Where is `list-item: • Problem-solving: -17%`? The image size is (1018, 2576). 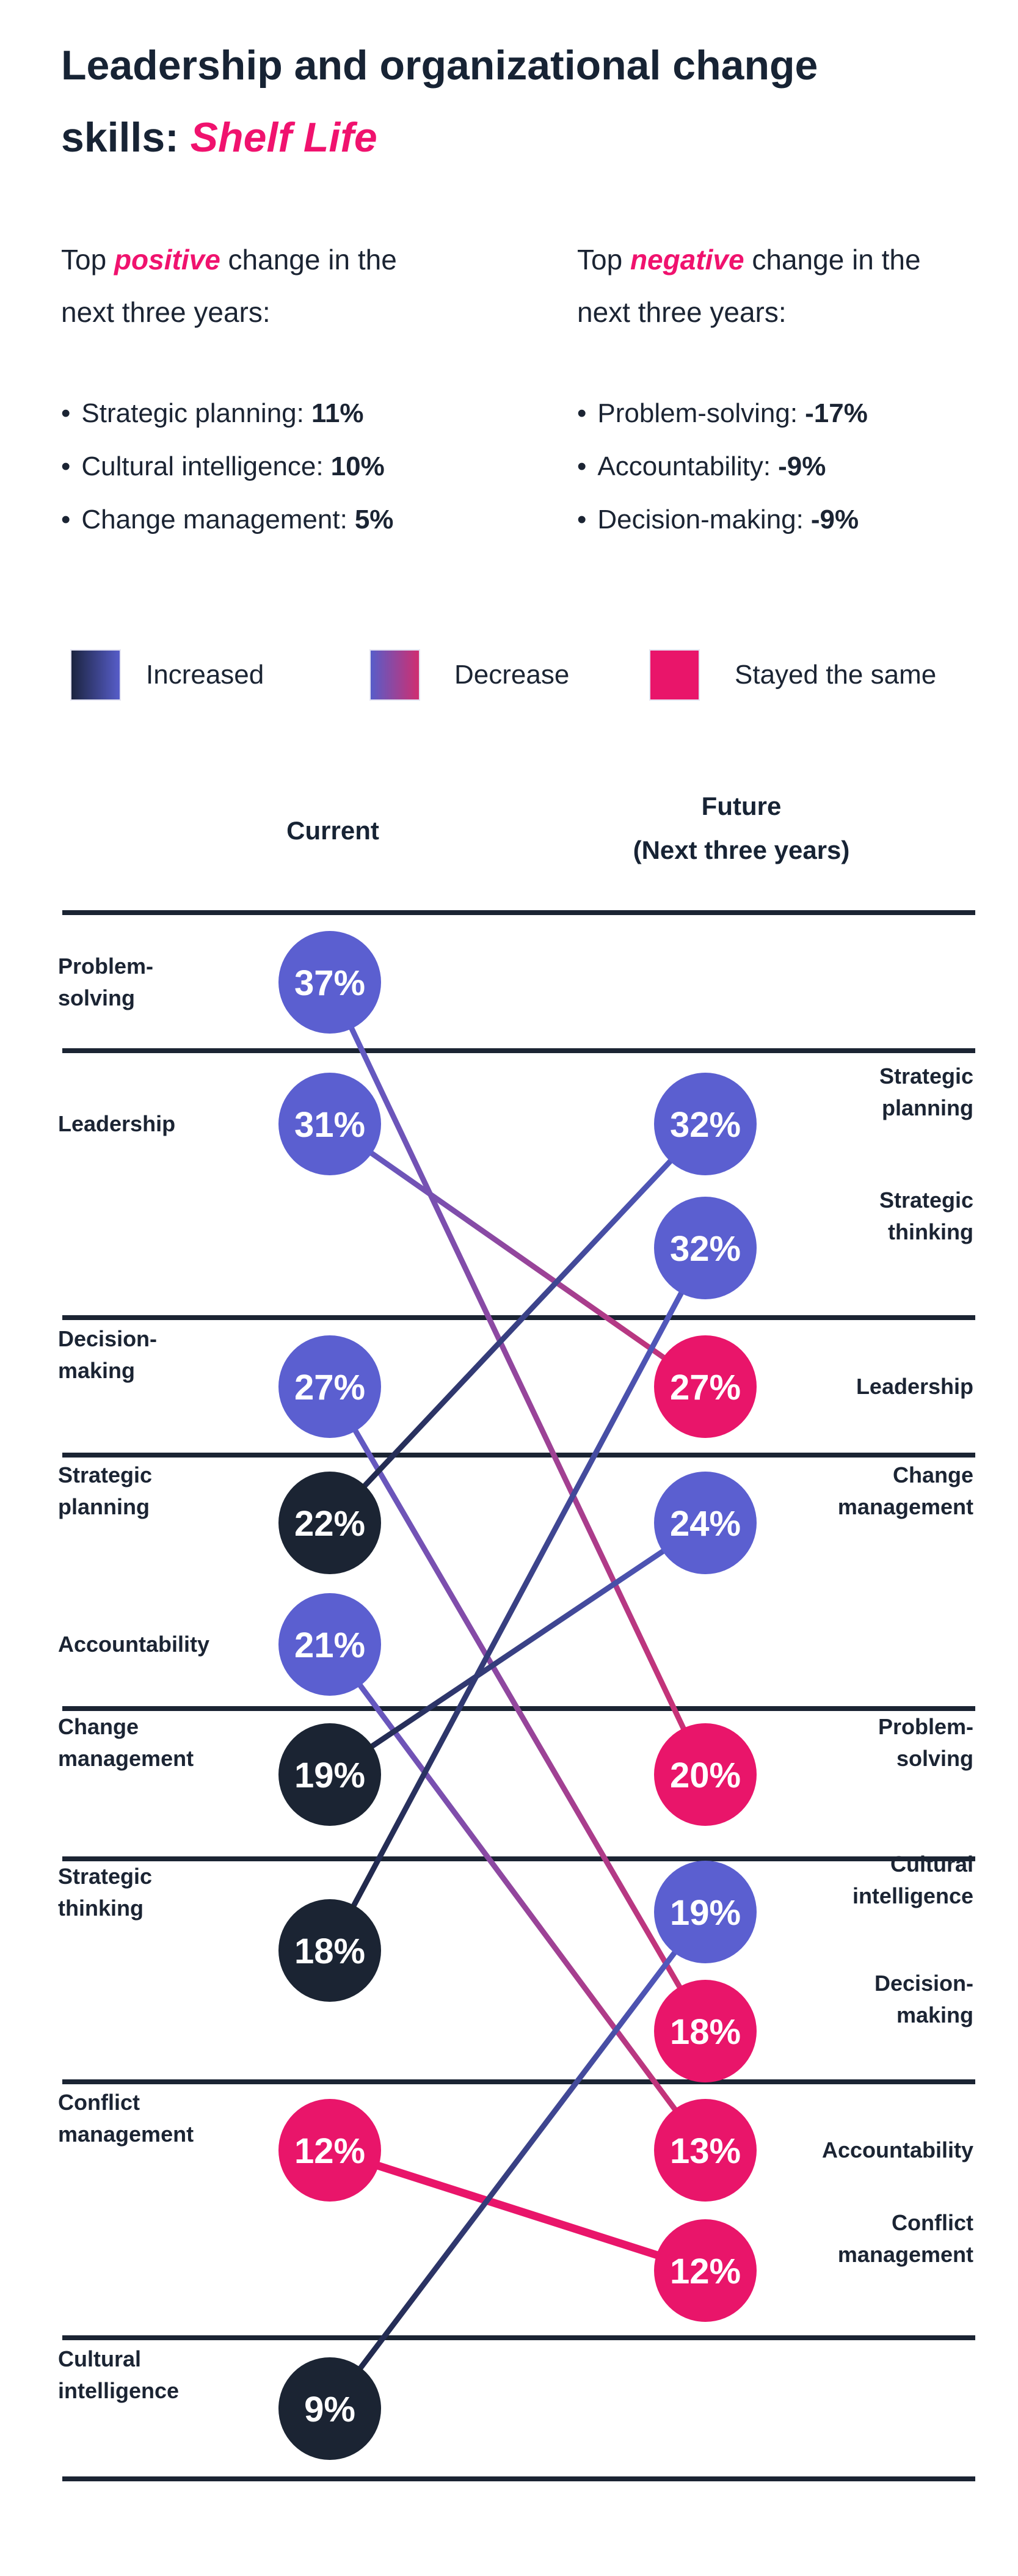 list-item: • Problem-solving: -17% is located at coordinates (773, 413).